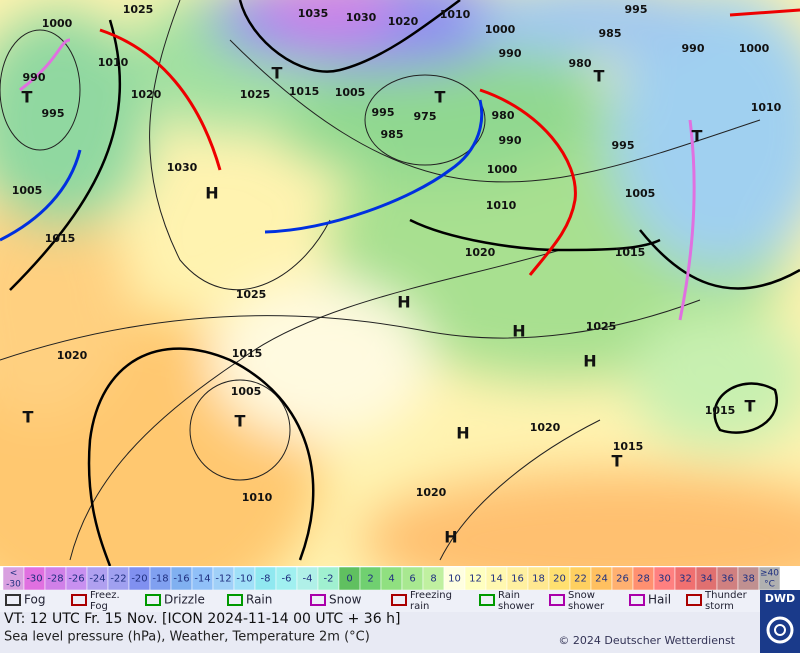 The width and height of the screenshot is (800, 653). What do you see at coordinates (659, 600) in the screenshot?
I see `legend-label: Hail` at bounding box center [659, 600].